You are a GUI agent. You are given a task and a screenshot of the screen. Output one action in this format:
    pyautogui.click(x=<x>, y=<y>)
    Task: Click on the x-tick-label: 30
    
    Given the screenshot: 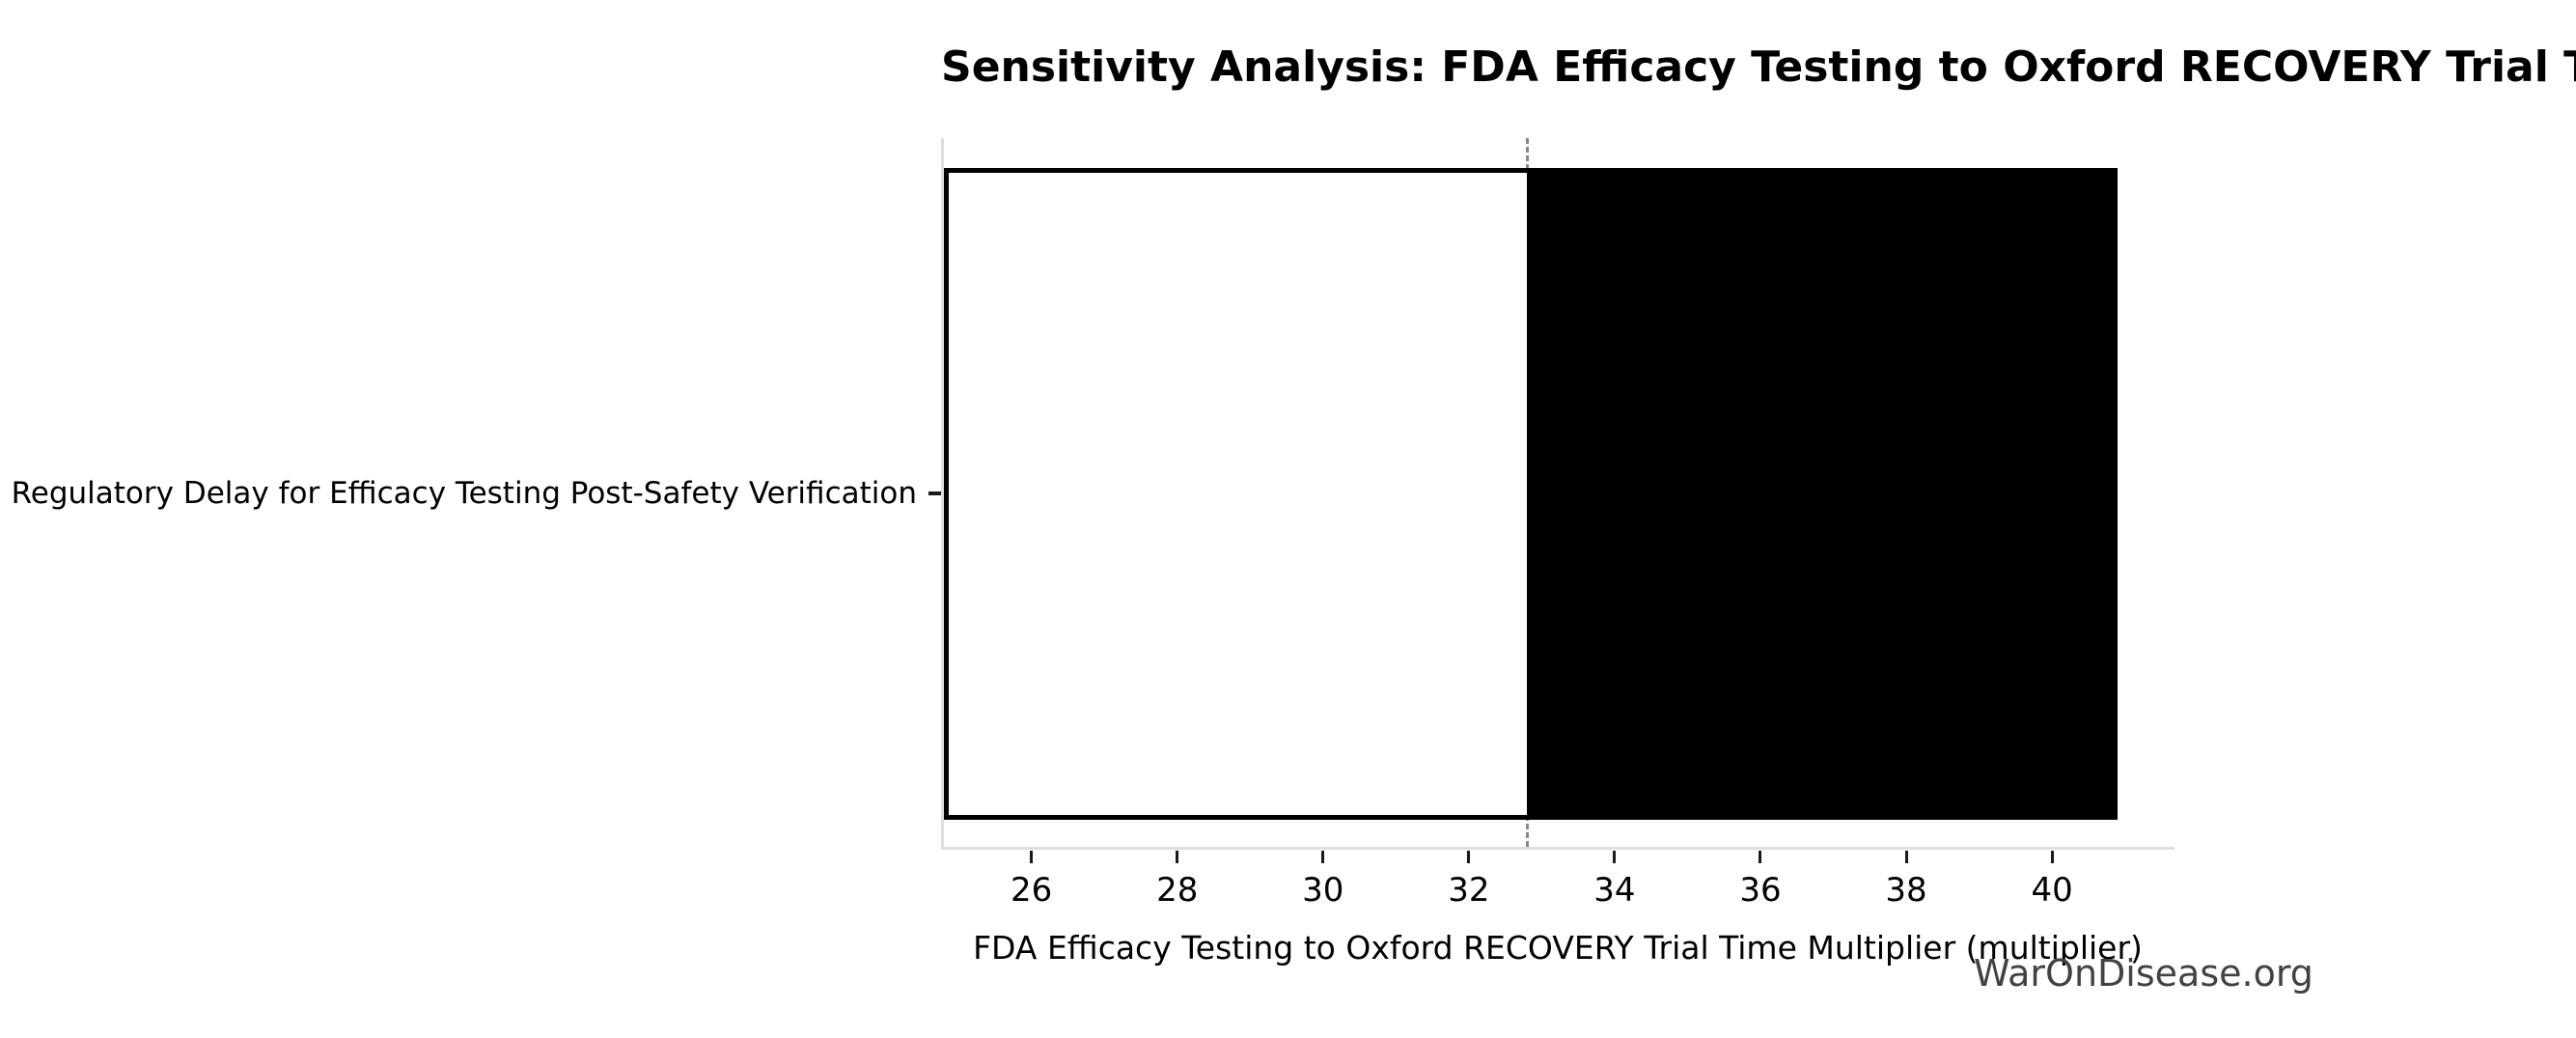 What is the action you would take?
    pyautogui.click(x=1323, y=890)
    